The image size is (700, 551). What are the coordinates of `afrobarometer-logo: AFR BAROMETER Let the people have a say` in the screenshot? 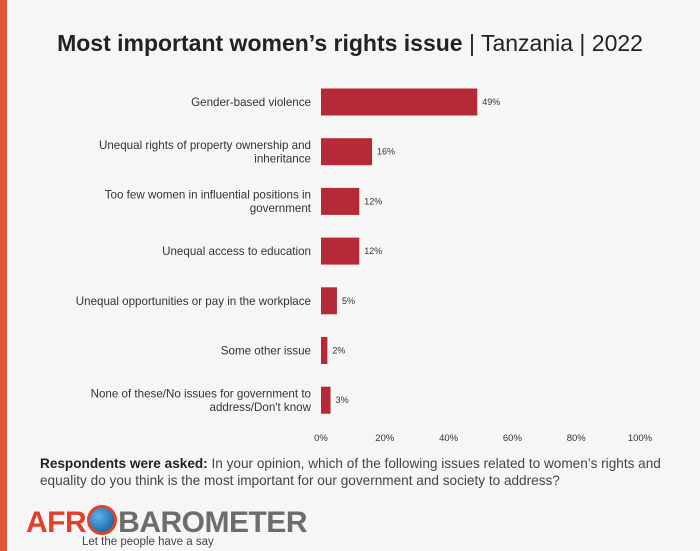 It's located at (176, 527).